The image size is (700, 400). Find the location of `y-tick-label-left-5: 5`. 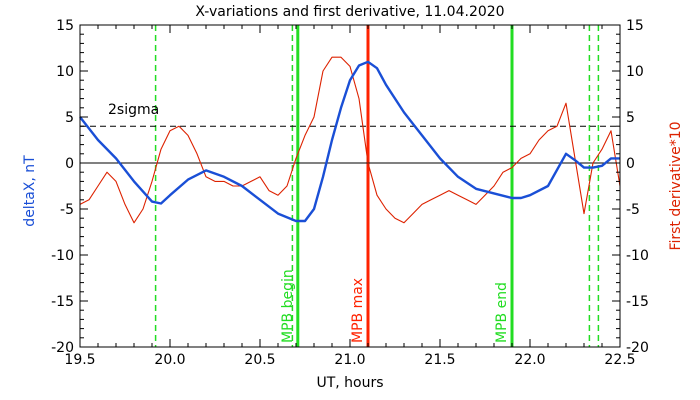

y-tick-label-left-5: 5 is located at coordinates (69, 118).